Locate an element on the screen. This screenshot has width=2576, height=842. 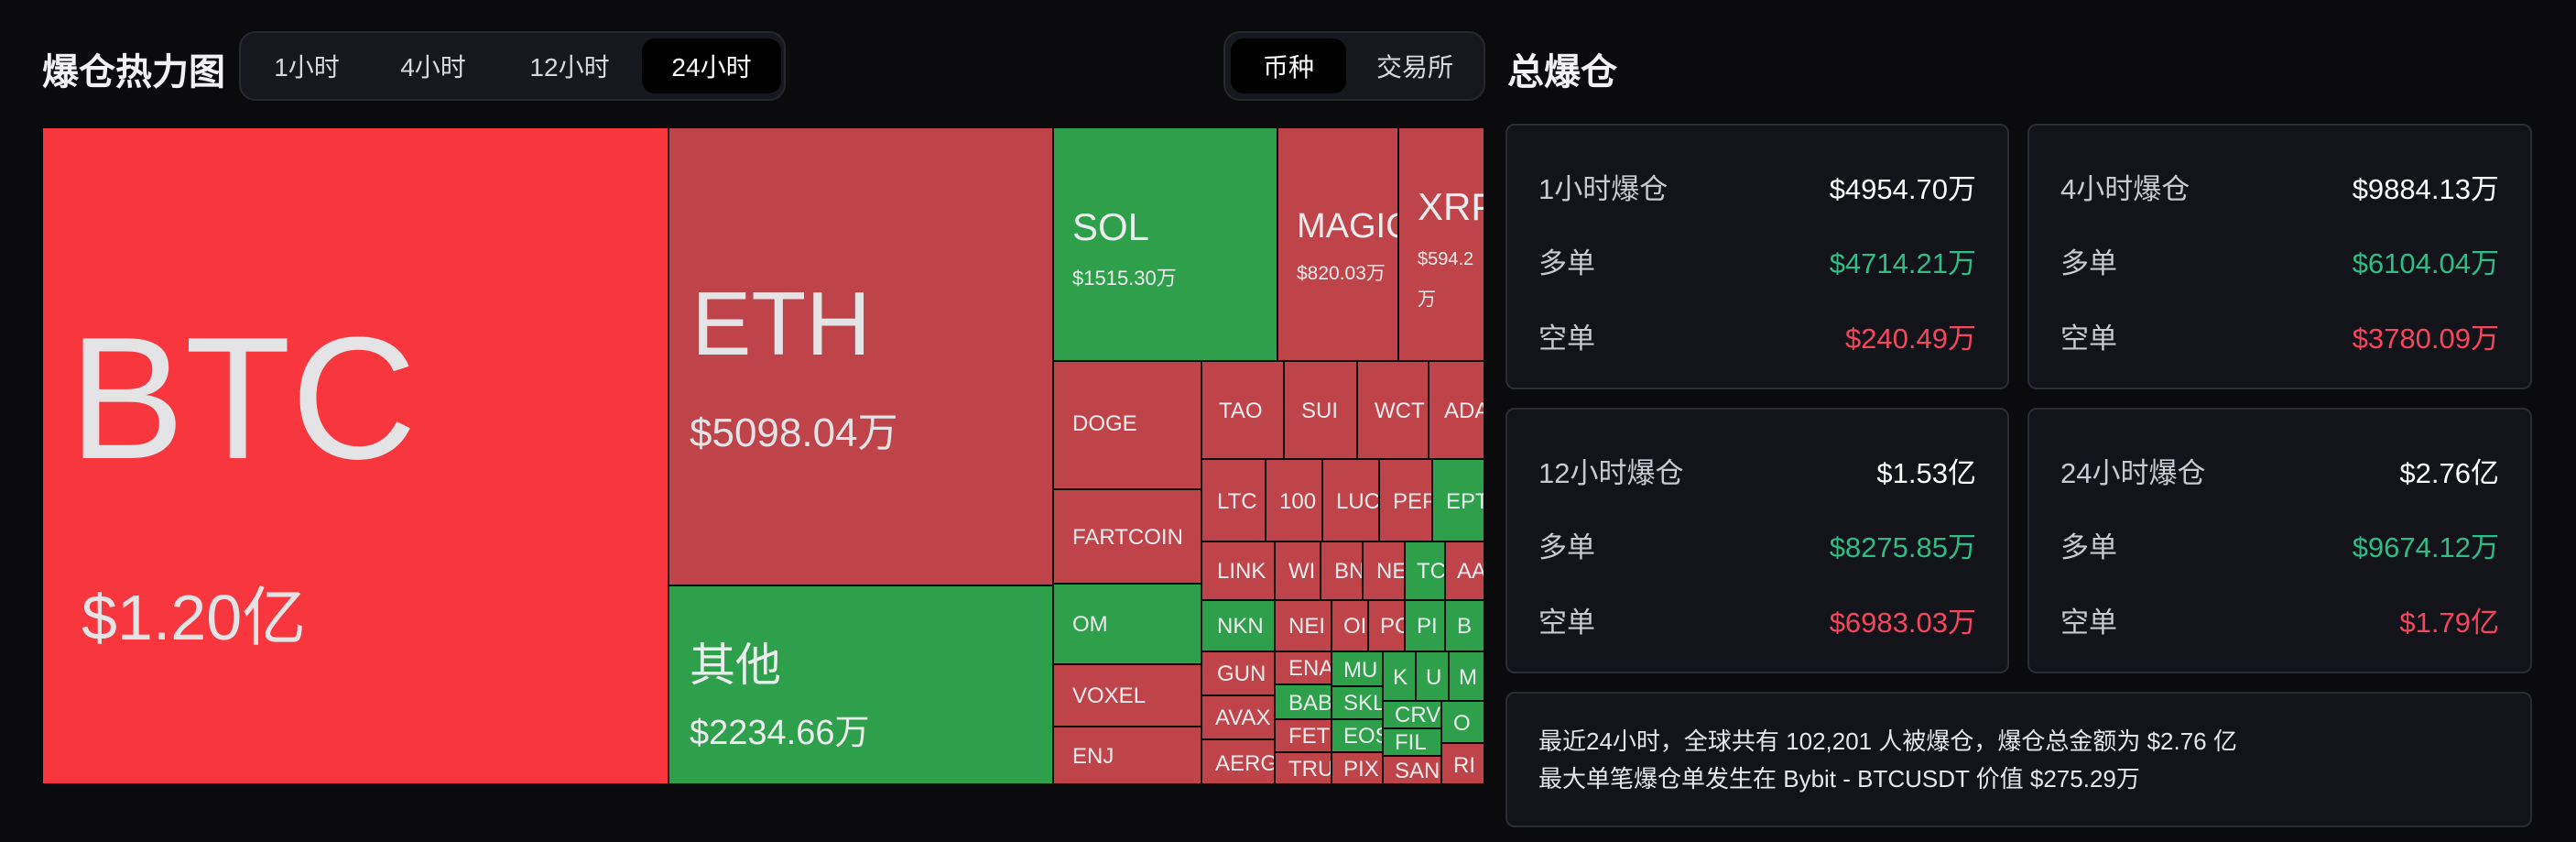
tab-by-exchange: 交易所 is located at coordinates (1414, 67).